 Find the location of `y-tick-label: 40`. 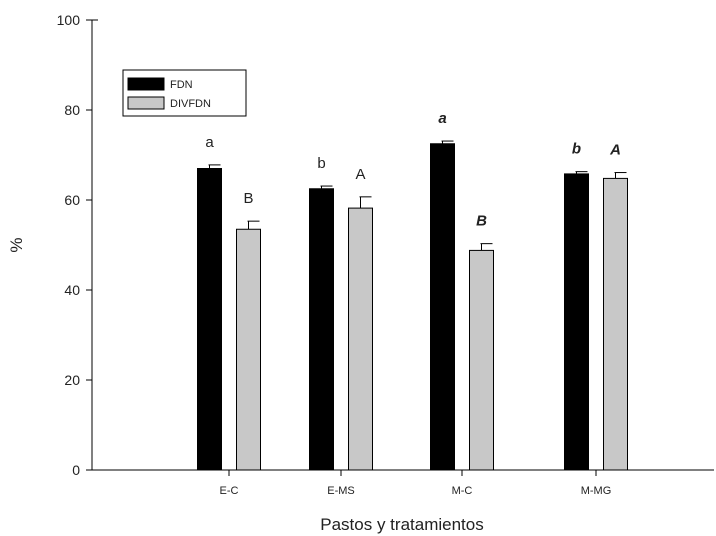

y-tick-label: 40 is located at coordinates (72, 290).